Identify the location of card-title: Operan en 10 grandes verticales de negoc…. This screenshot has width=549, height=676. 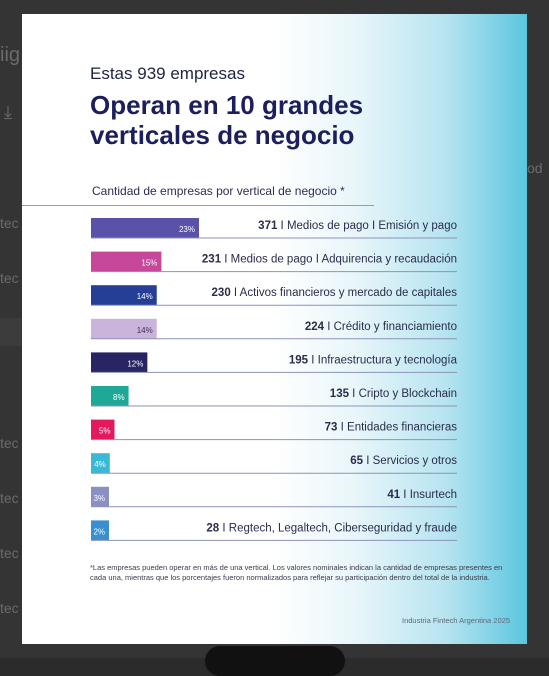
(227, 120).